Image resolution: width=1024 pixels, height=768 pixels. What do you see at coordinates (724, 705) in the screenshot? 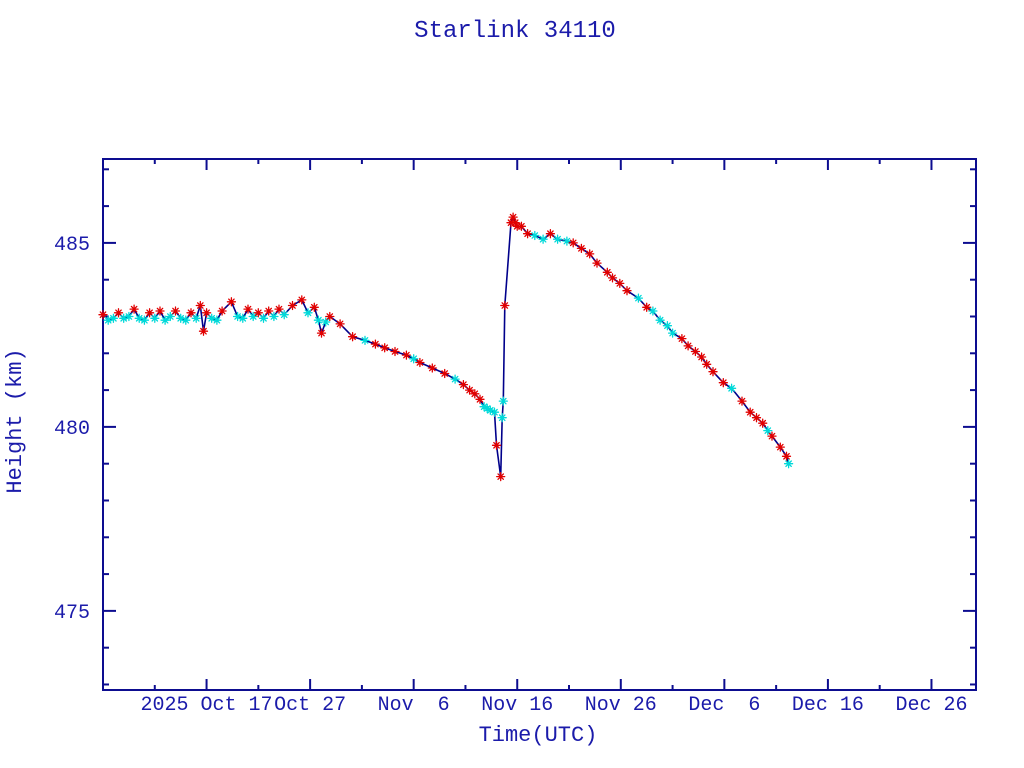
I see `x-tick-label: Dec 6` at bounding box center [724, 705].